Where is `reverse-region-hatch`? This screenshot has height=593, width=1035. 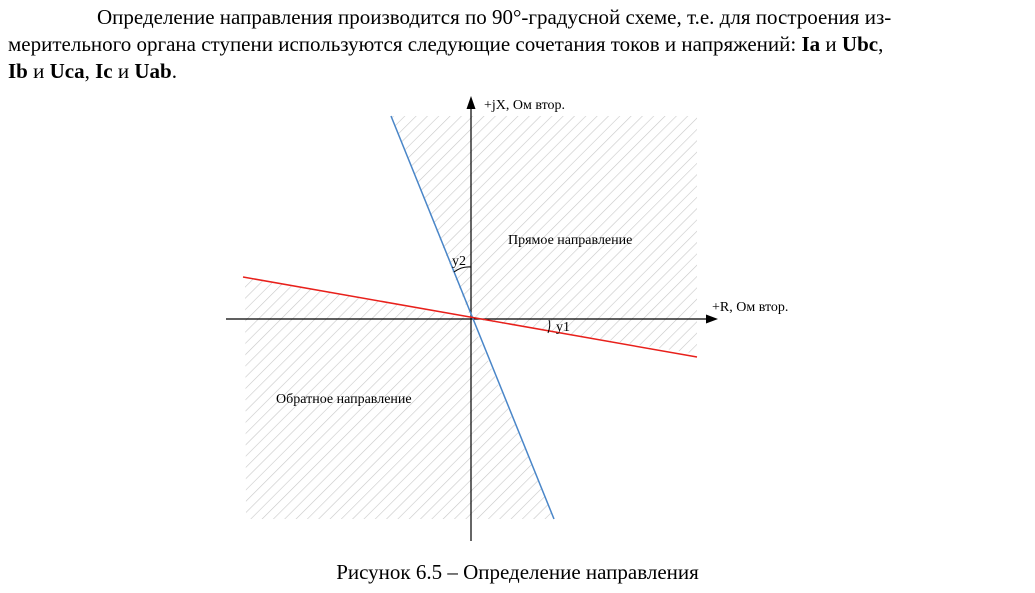 reverse-region-hatch is located at coordinates (399, 398).